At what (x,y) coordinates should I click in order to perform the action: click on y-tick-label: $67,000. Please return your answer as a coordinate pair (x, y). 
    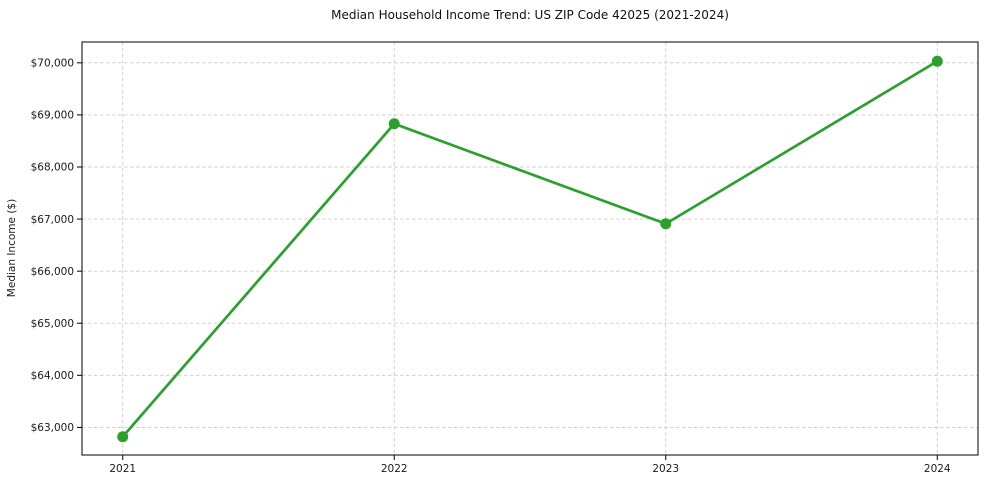
    Looking at the image, I should click on (52, 220).